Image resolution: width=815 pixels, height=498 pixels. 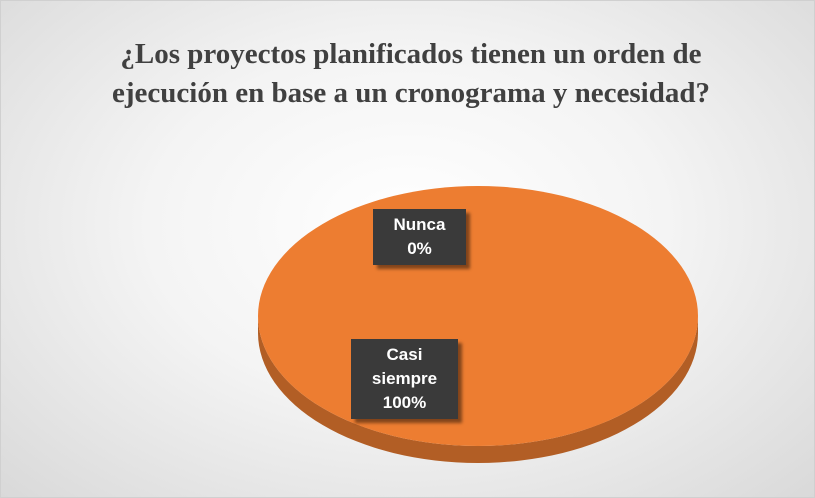 I want to click on data-label-category: Nunca, so click(x=419, y=224).